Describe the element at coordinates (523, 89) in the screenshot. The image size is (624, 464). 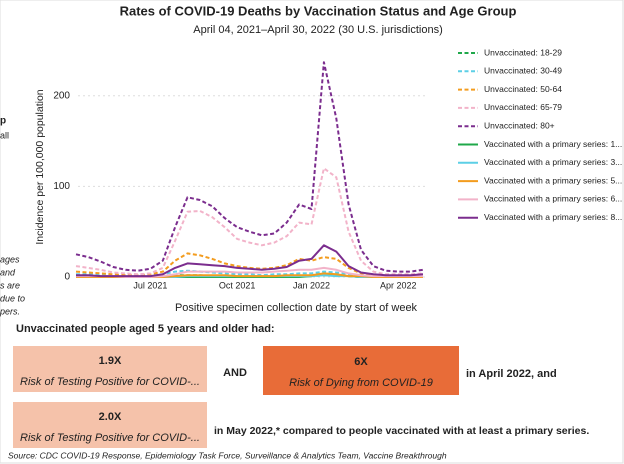
I see `legend-label: Unvaccinated: 50-64` at that location.